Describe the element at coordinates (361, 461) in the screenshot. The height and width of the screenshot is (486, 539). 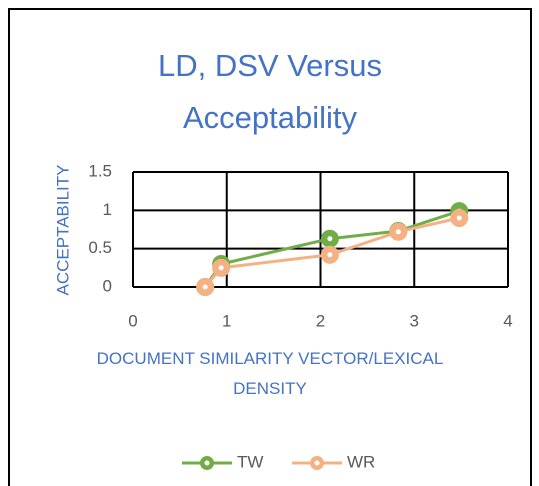
I see `legend-label: WR` at that location.